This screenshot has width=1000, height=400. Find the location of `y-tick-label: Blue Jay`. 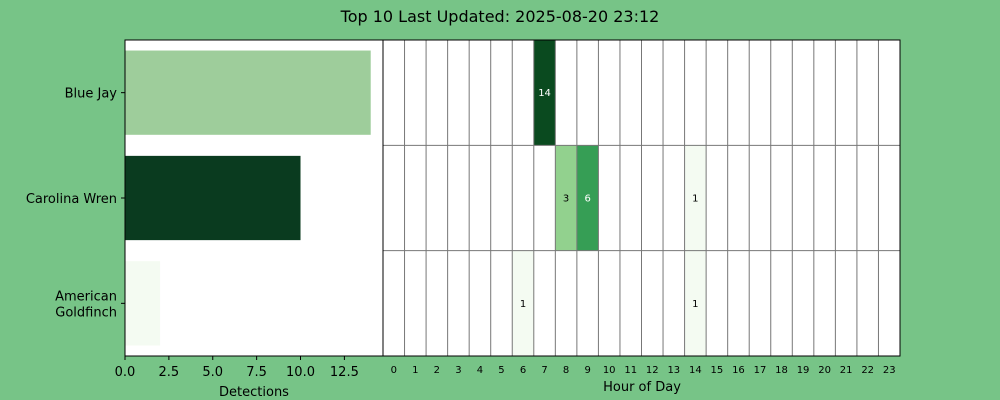

y-tick-label: Blue Jay is located at coordinates (91, 94).